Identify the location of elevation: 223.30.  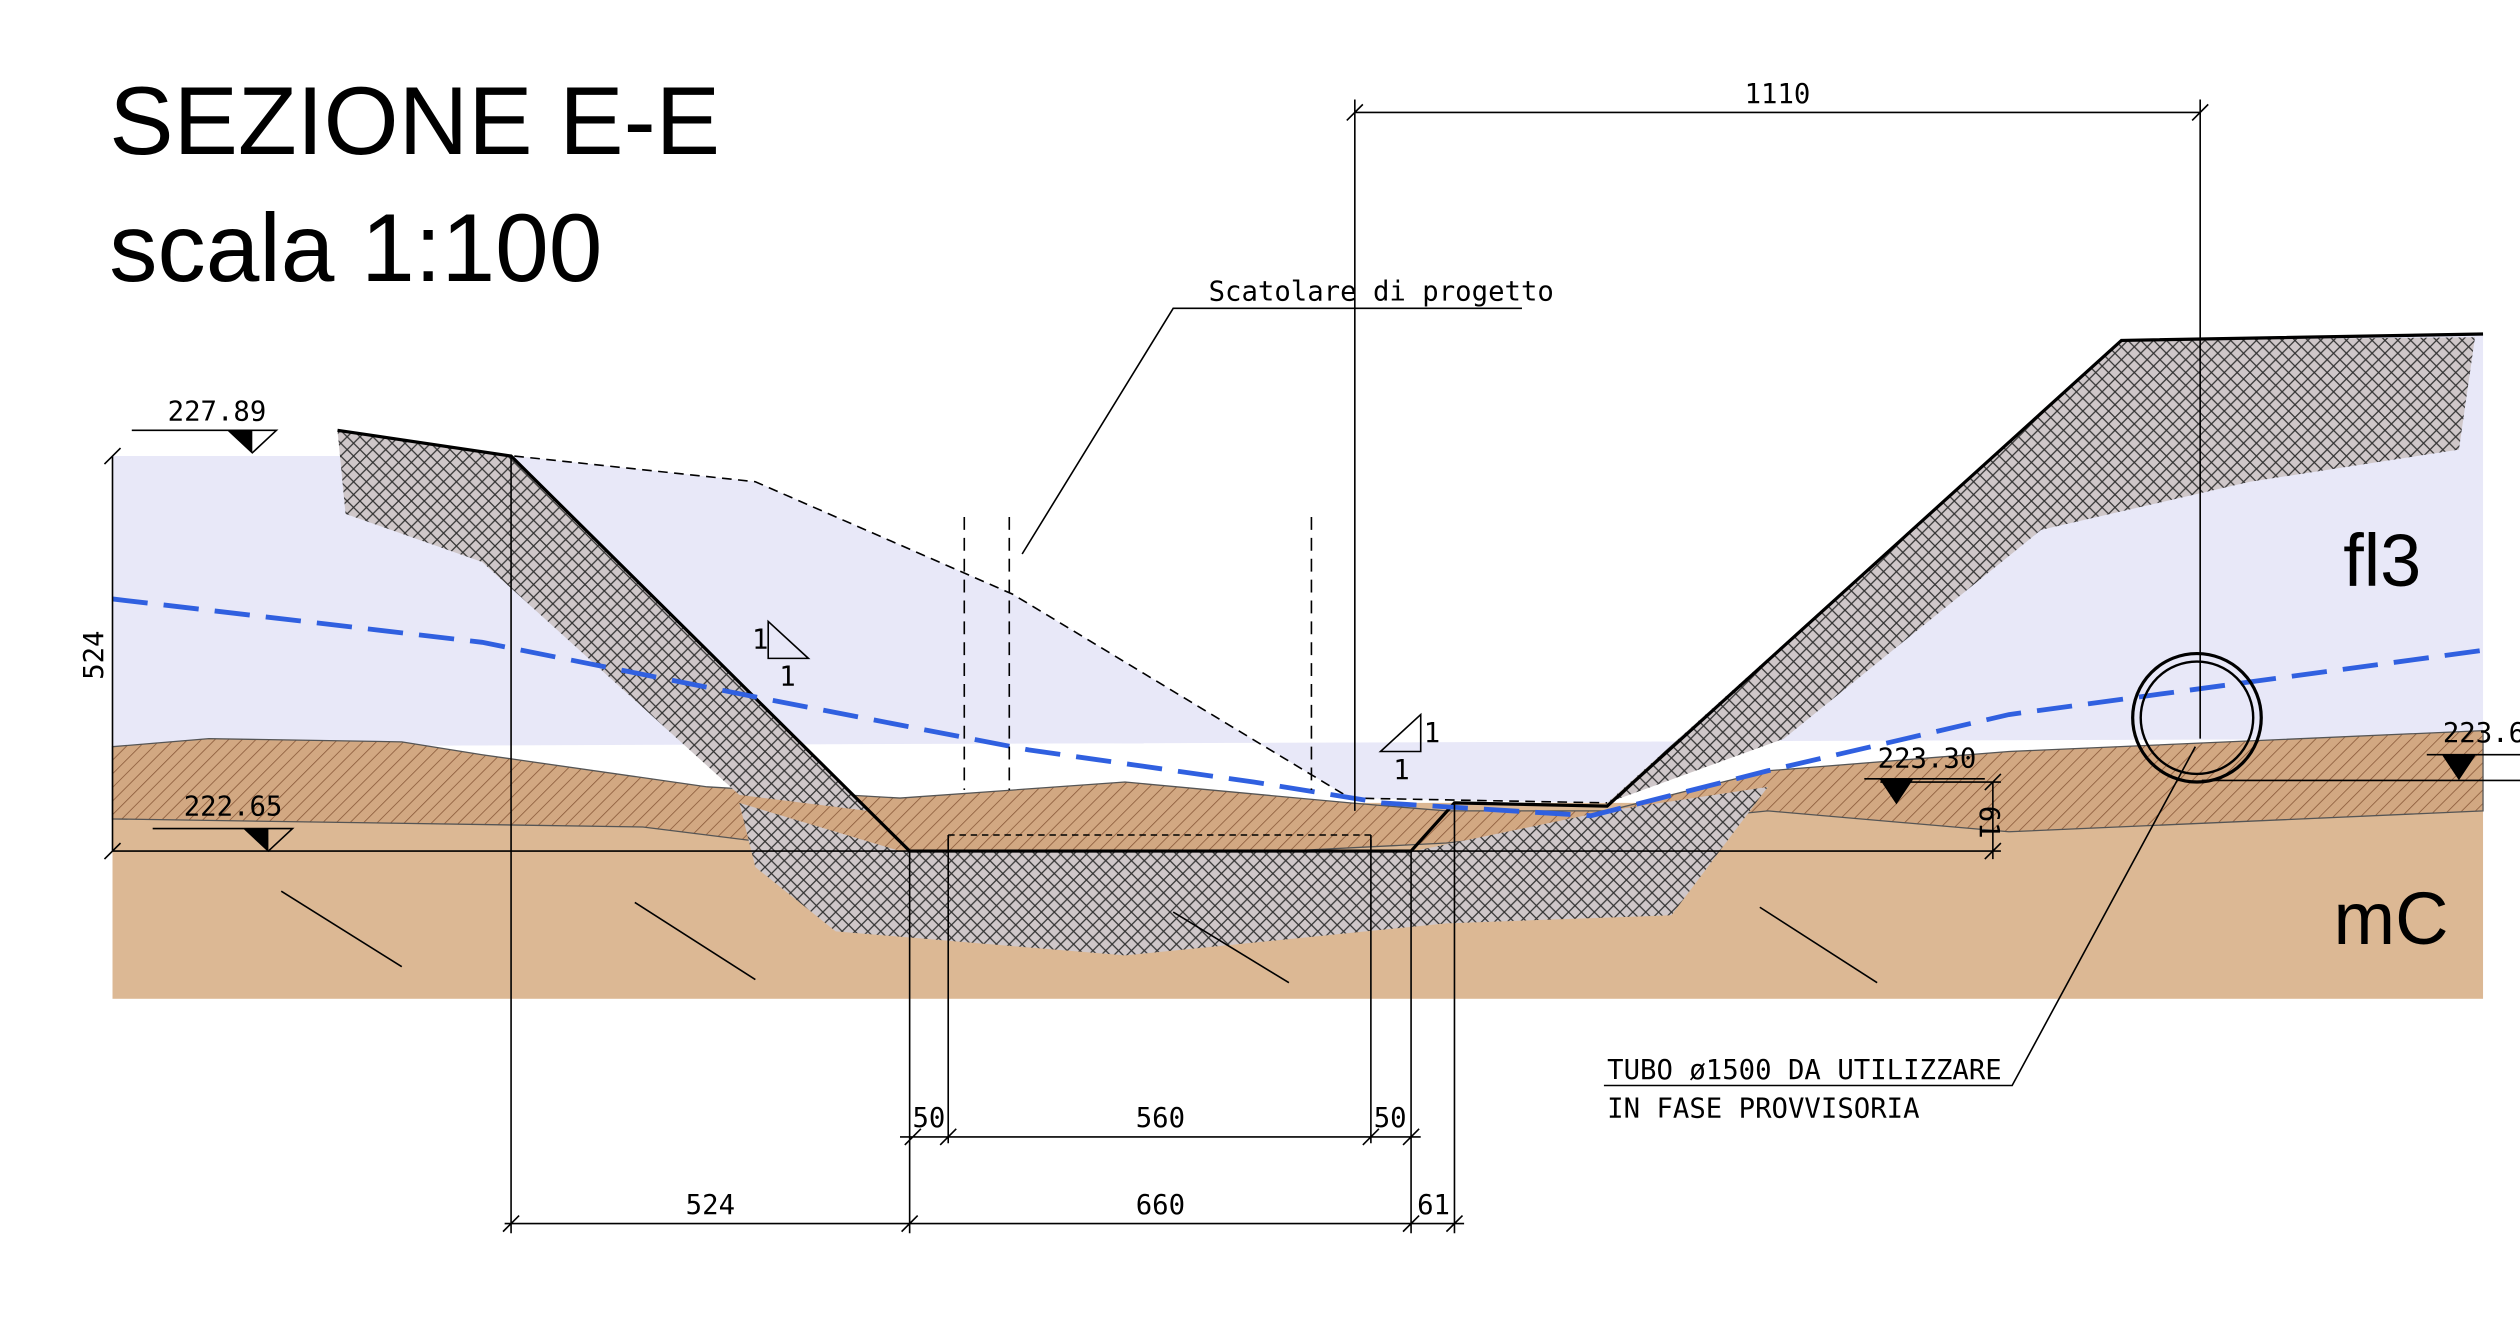
(1927, 759).